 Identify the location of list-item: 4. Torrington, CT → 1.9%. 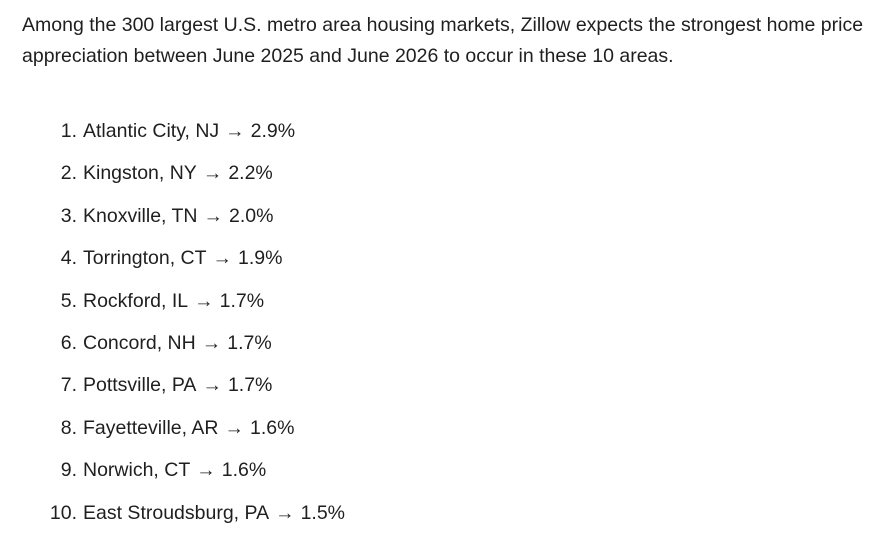
(441, 258).